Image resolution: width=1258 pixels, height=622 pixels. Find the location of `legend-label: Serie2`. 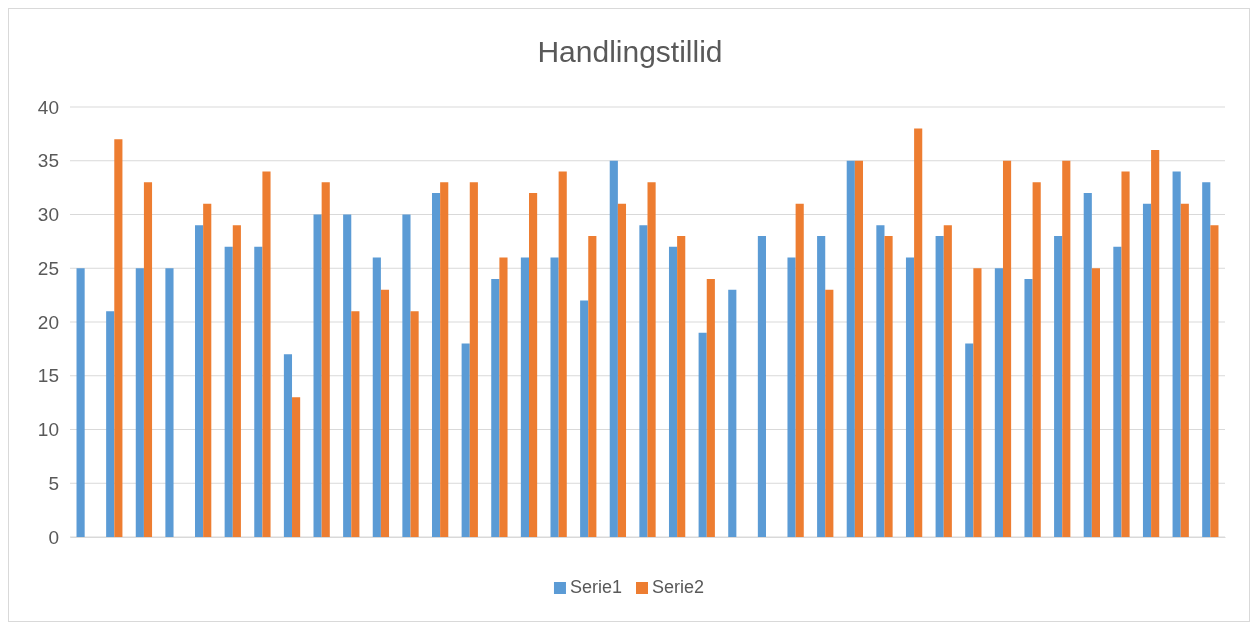

legend-label: Serie2 is located at coordinates (678, 587).